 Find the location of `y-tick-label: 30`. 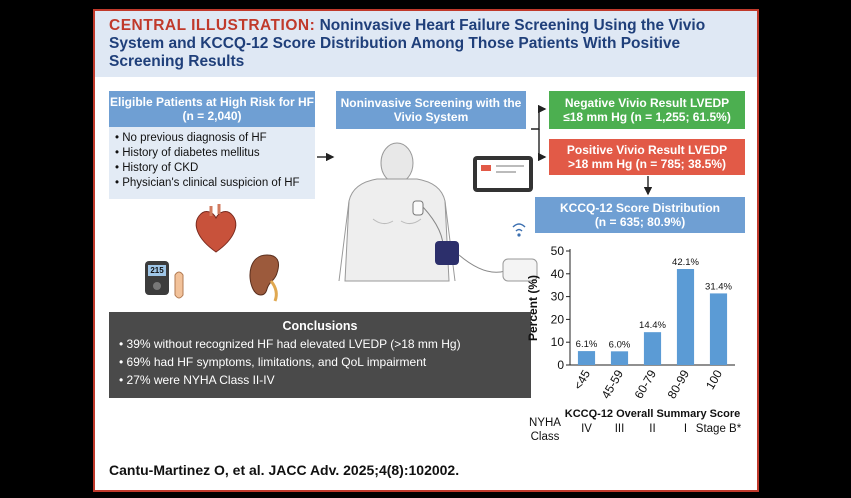

y-tick-label: 30 is located at coordinates (558, 297).